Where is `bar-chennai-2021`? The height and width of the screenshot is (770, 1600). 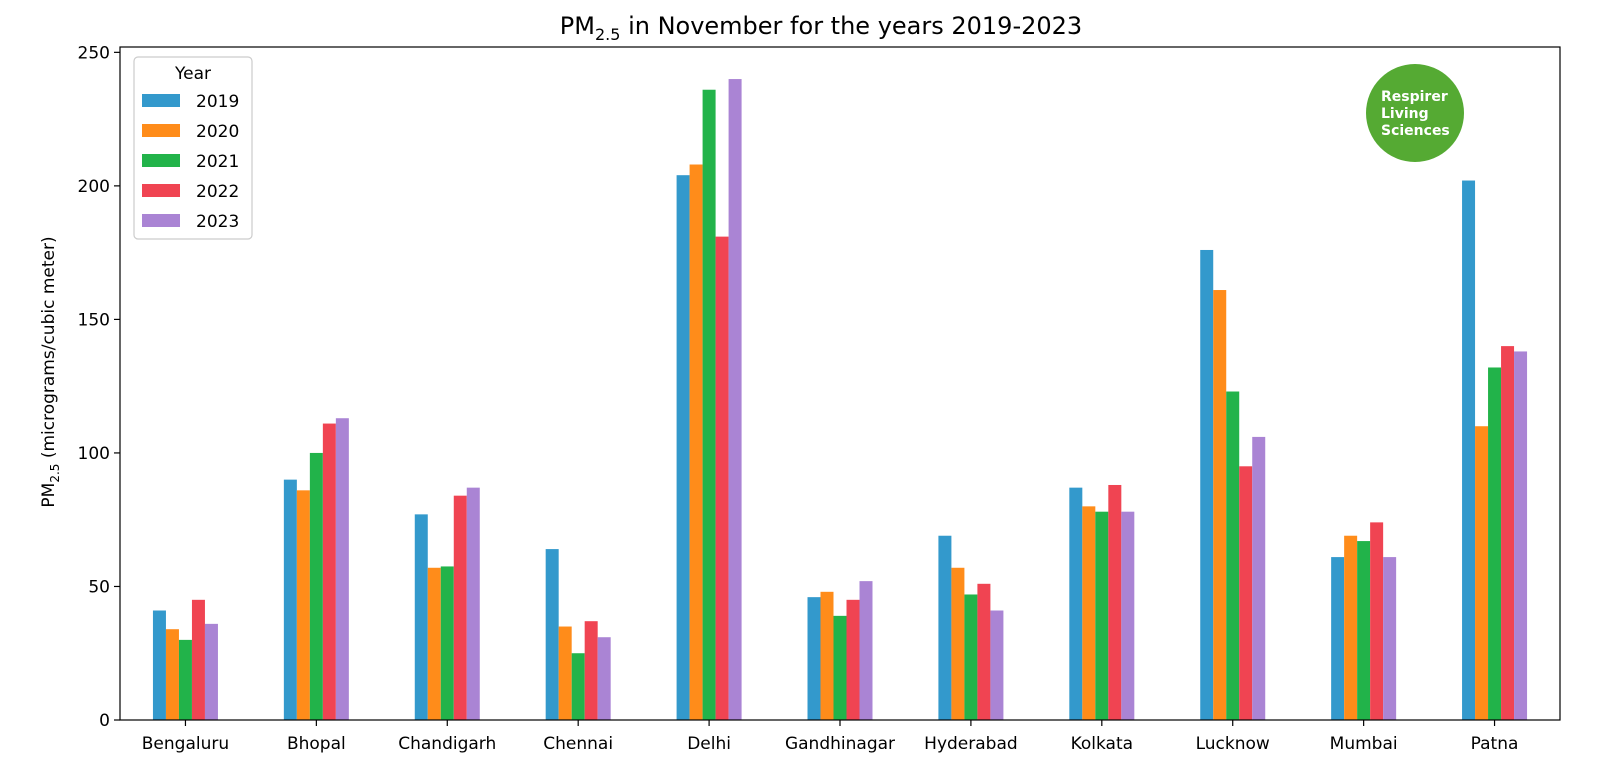
bar-chennai-2021 is located at coordinates (578, 686).